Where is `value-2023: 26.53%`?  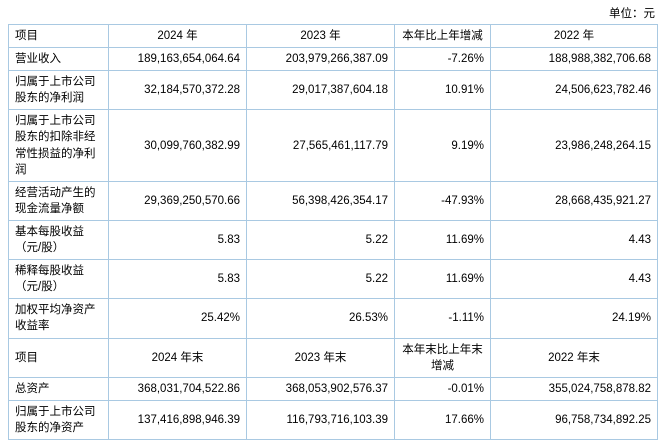
value-2023: 26.53% is located at coordinates (320, 318).